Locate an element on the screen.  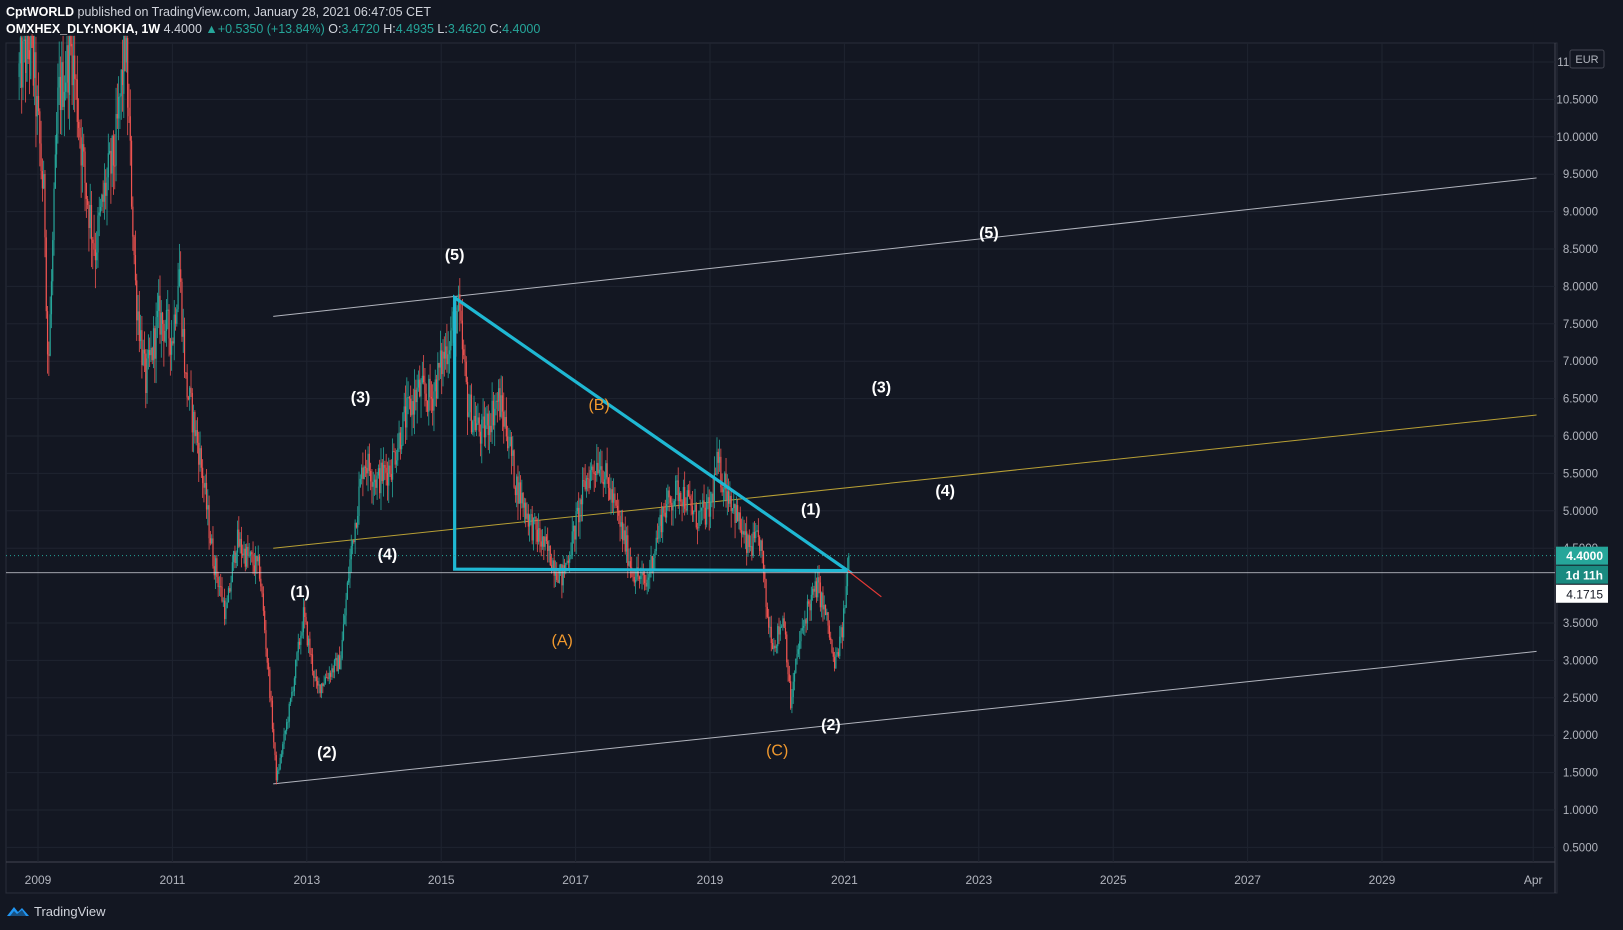
x-tick-label: 2027 is located at coordinates (1247, 880).